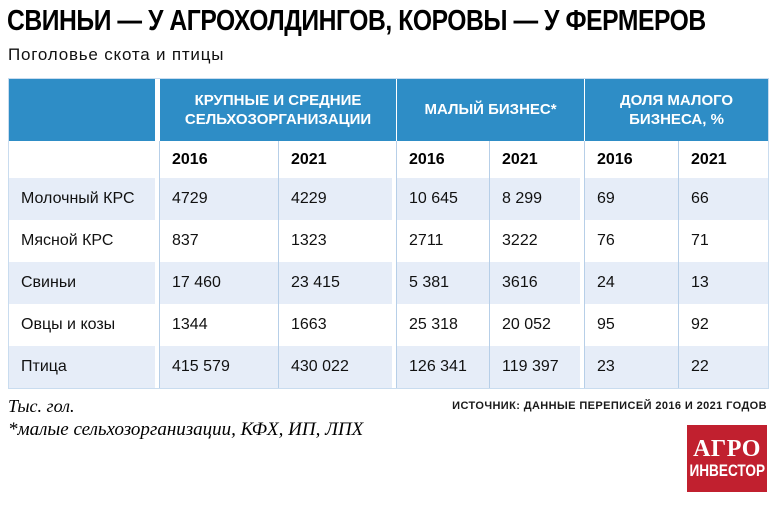 The width and height of the screenshot is (775, 506). Describe the element at coordinates (84, 241) in the screenshot. I see `row-label: Мясной КРС` at that location.